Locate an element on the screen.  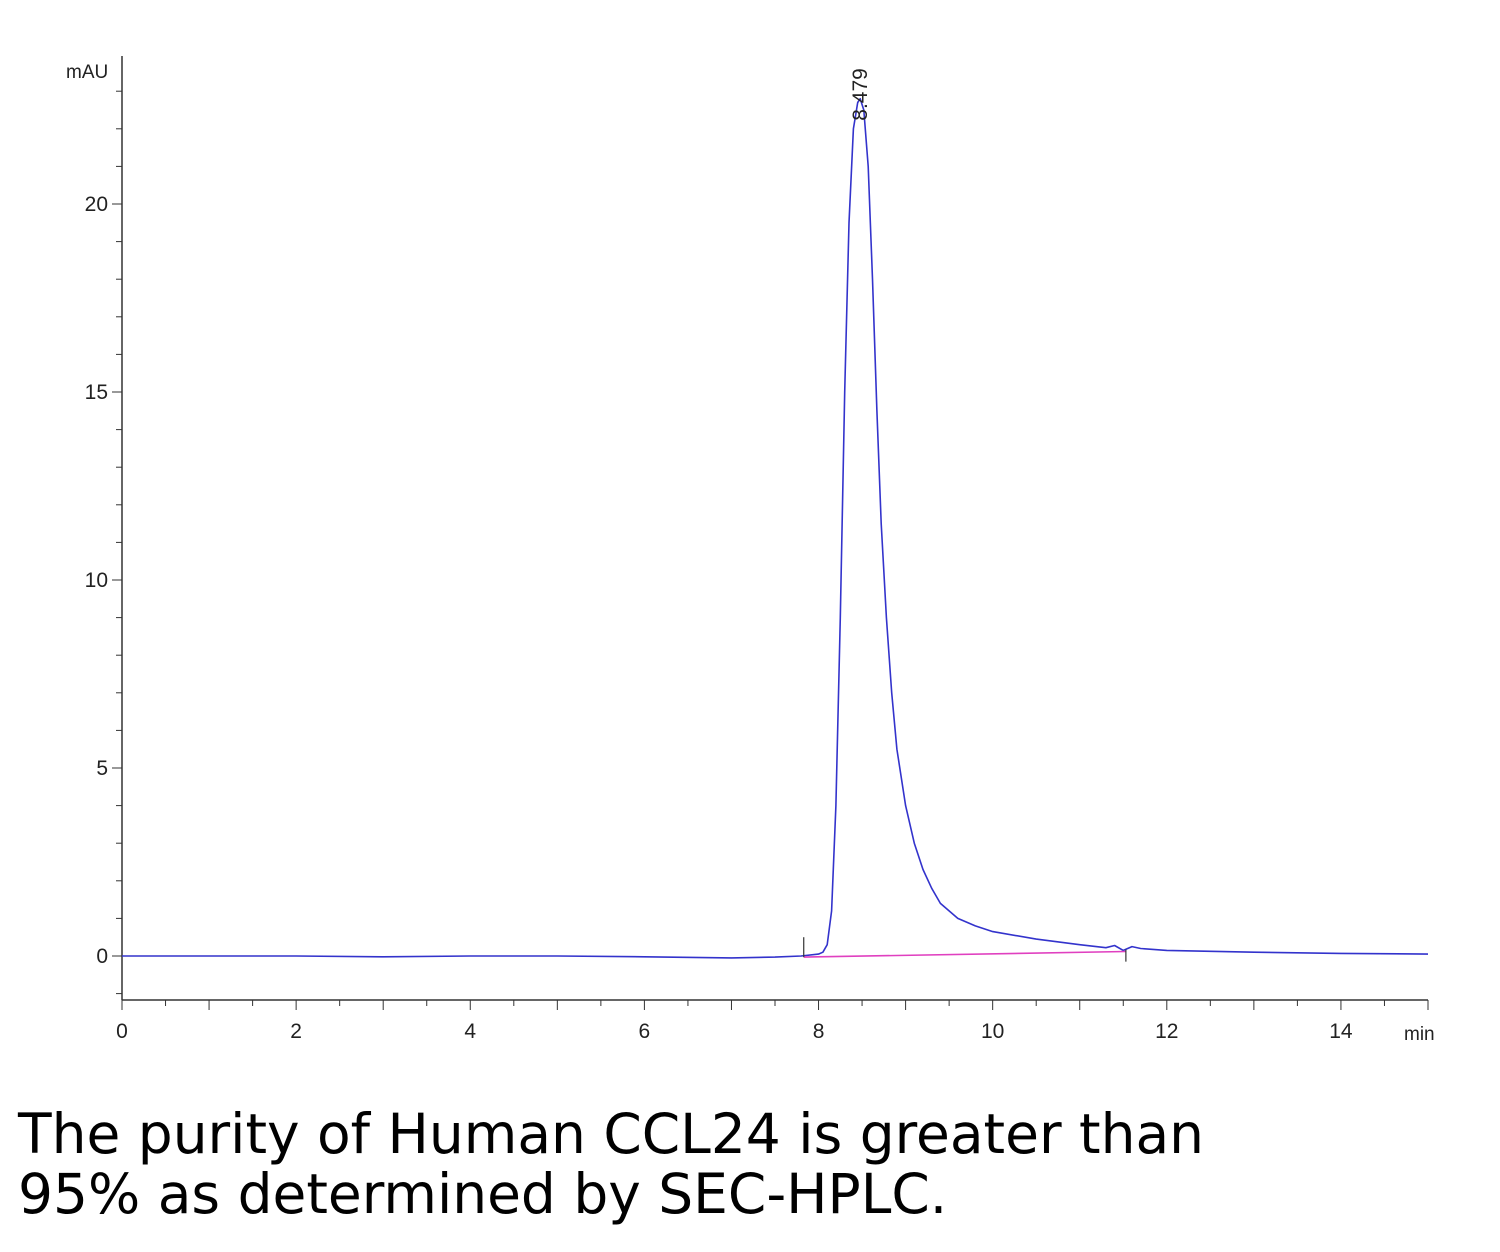
caption-line-2: 95% as determined by SEC-HPLC. is located at coordinates (483, 1194).